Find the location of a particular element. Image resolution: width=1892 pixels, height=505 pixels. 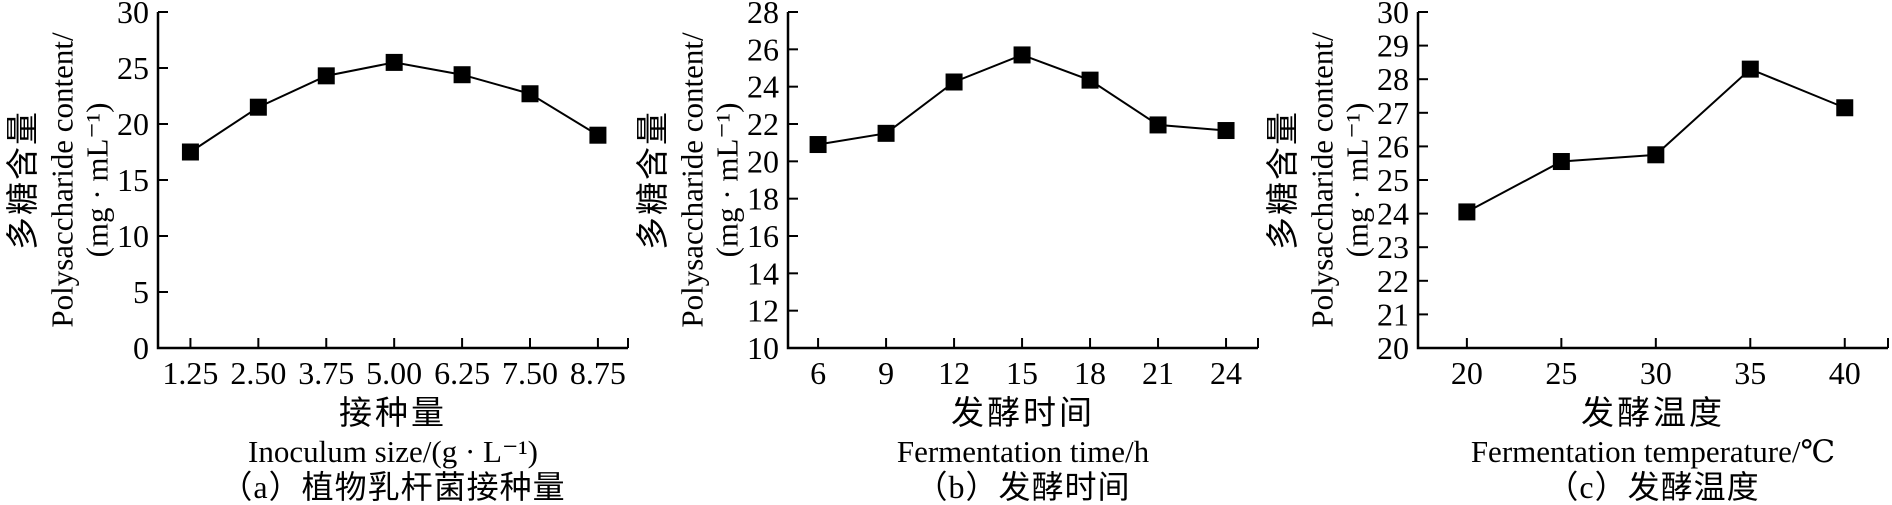

x-tick-label: 24 is located at coordinates (1226, 373).